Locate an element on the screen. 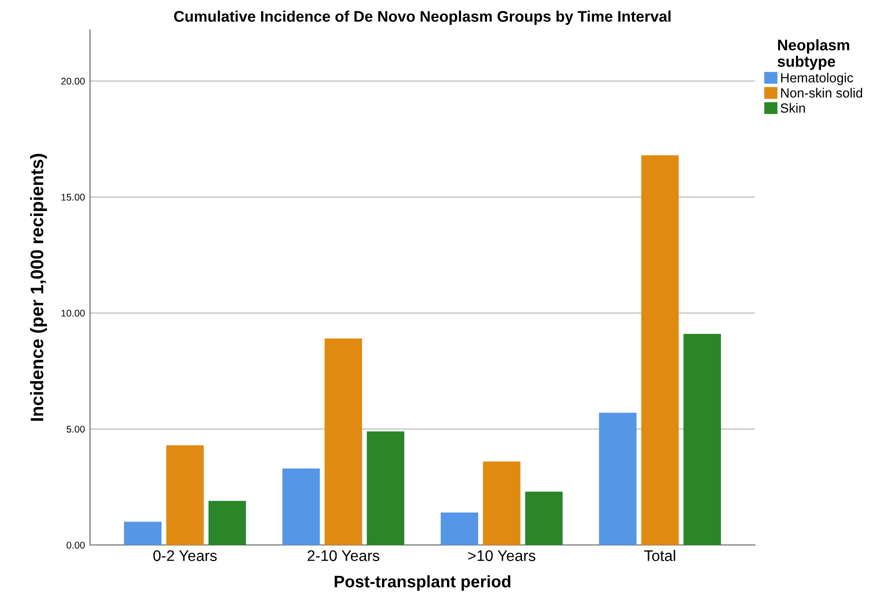 This screenshot has width=872, height=598. x-tick-label: >10 Years is located at coordinates (502, 556).